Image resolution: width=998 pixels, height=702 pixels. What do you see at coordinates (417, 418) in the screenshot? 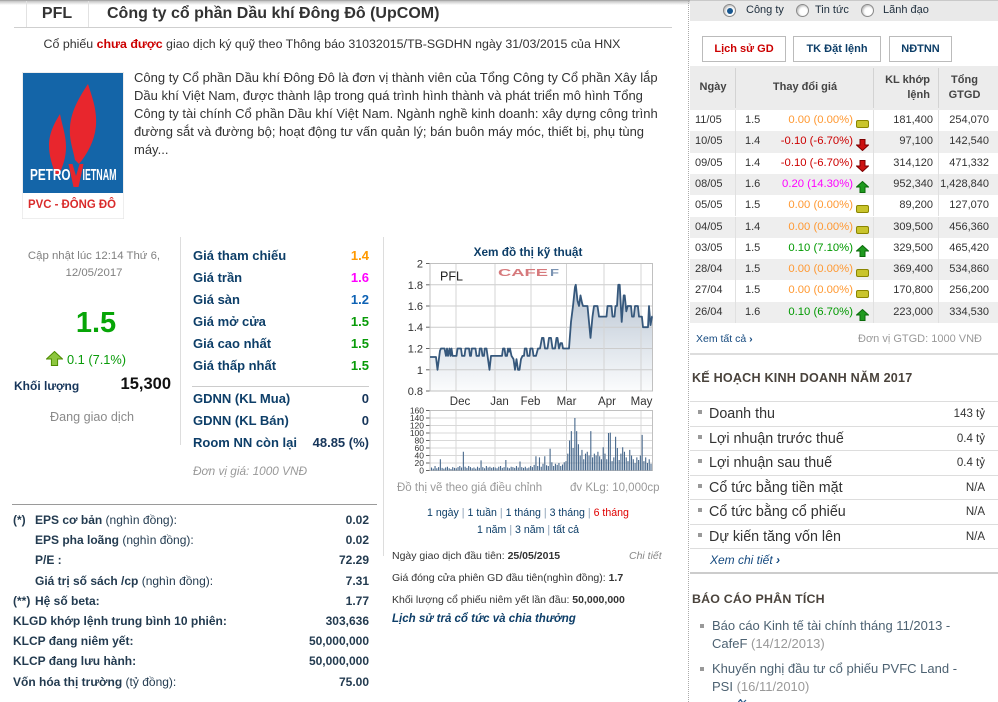
I see `svg-text: 140` at bounding box center [417, 418].